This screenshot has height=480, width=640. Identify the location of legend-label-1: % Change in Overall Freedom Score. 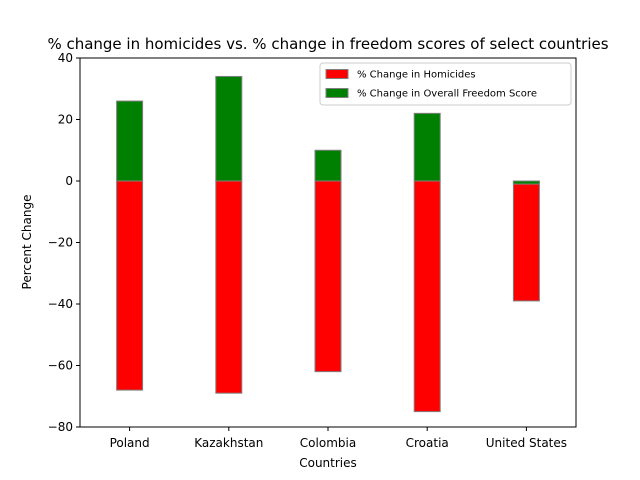
(447, 94).